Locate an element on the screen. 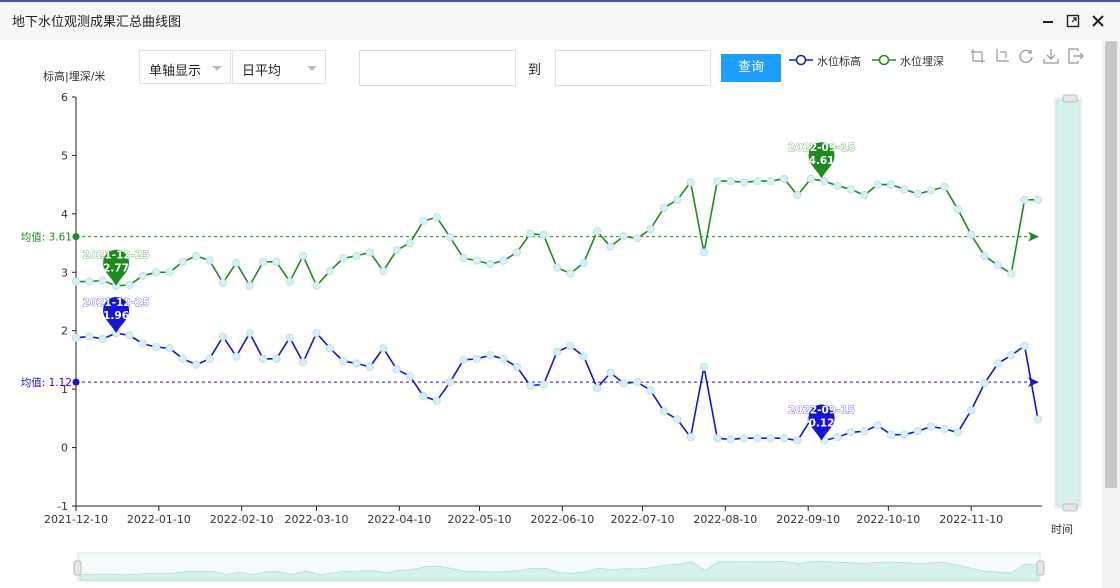 This screenshot has width=1120, height=588. legend-label: 水位埋深 is located at coordinates (922, 61).